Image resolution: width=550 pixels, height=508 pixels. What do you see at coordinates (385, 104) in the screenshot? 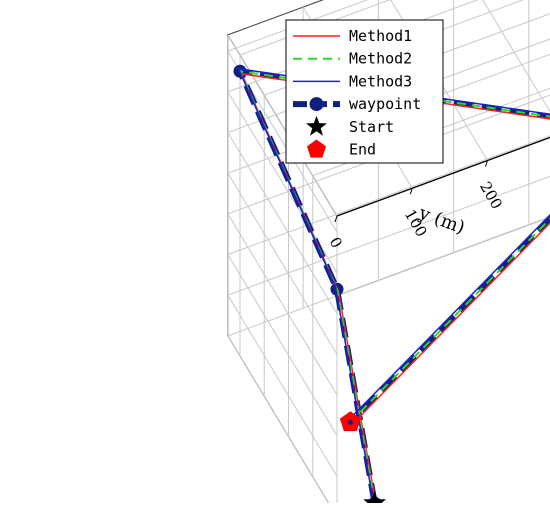
I see `legend-label: waypoint` at bounding box center [385, 104].